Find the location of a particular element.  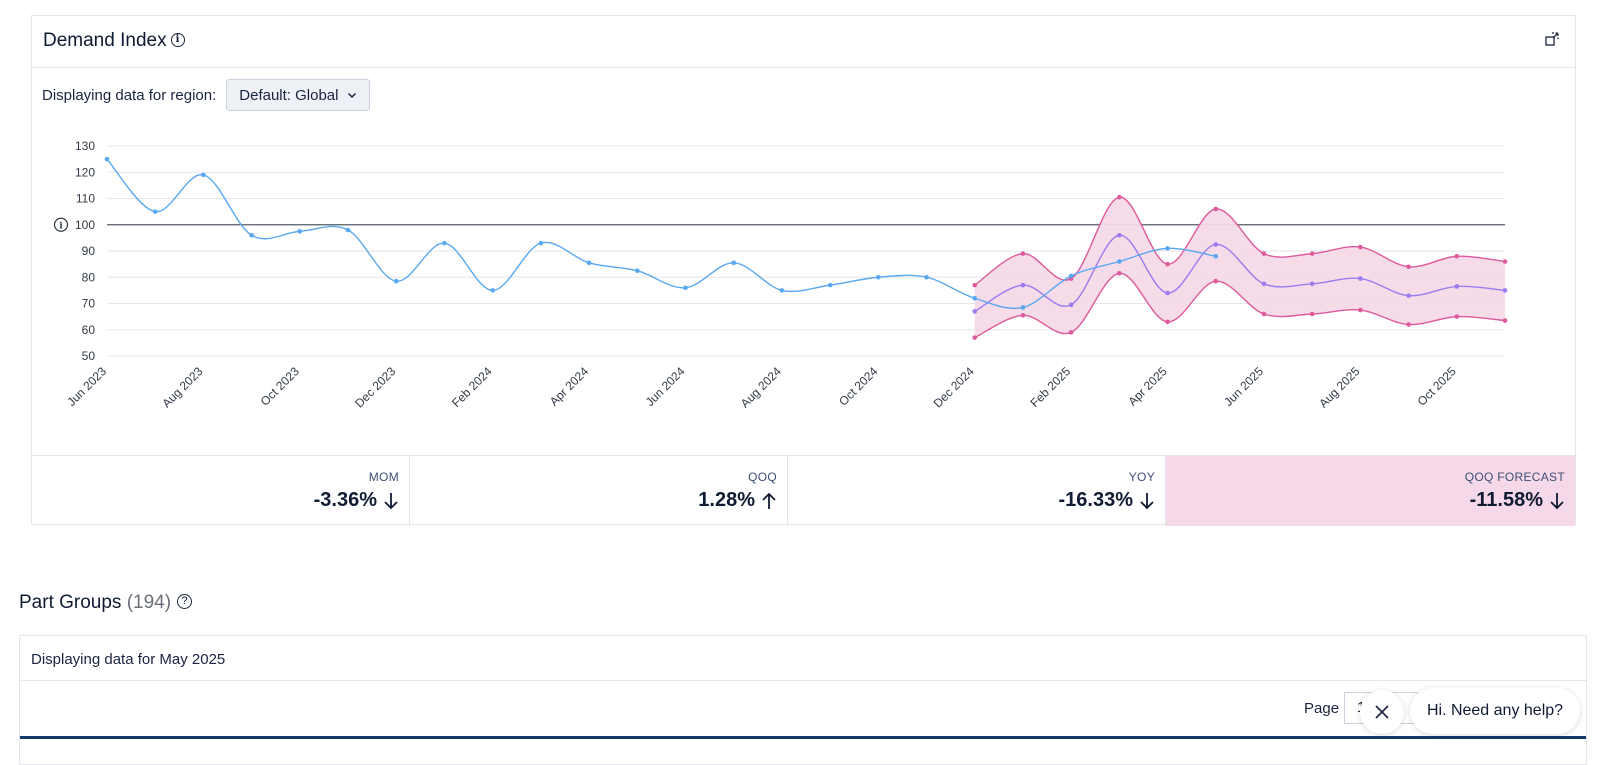

stat-value: -16.33% is located at coordinates (1107, 500).